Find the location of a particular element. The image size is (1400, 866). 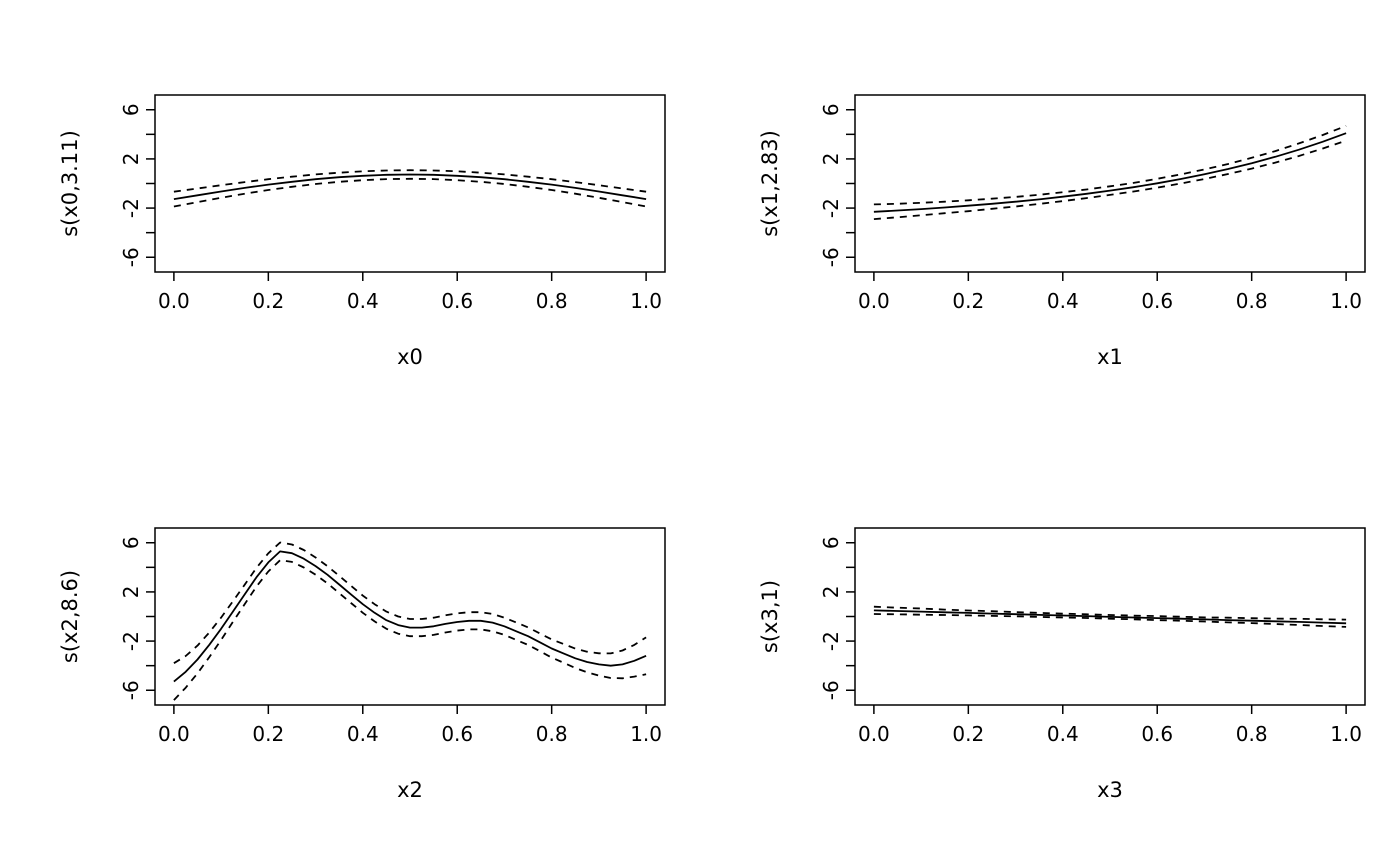

gam-panel-svg-x3: 0.0 0.2 0.4 0.6 0.8 1.0 -6 -2 2 6 x3 s(x3,1) is located at coordinates (1062, 664).